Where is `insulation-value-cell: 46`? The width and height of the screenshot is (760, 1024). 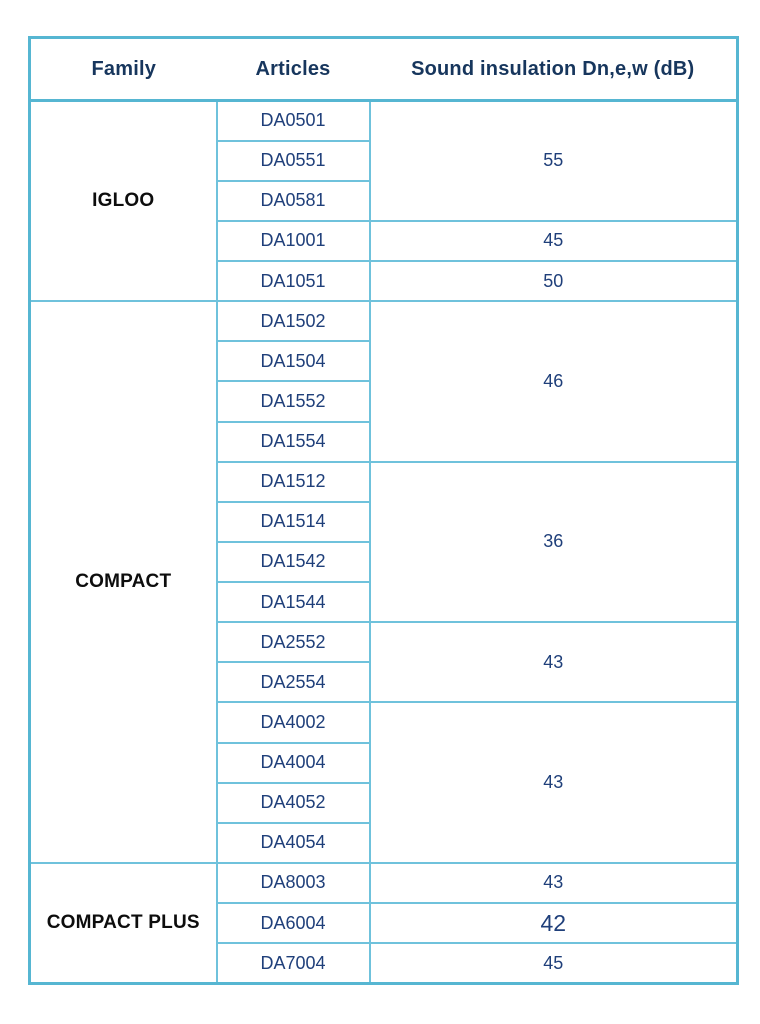
insulation-value-cell: 46 is located at coordinates (553, 381).